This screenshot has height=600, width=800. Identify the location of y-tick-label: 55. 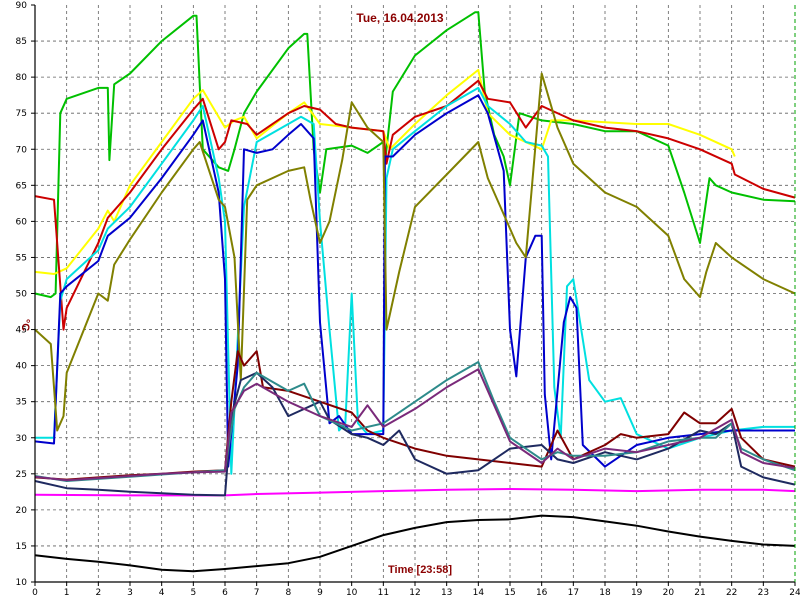
(21, 258).